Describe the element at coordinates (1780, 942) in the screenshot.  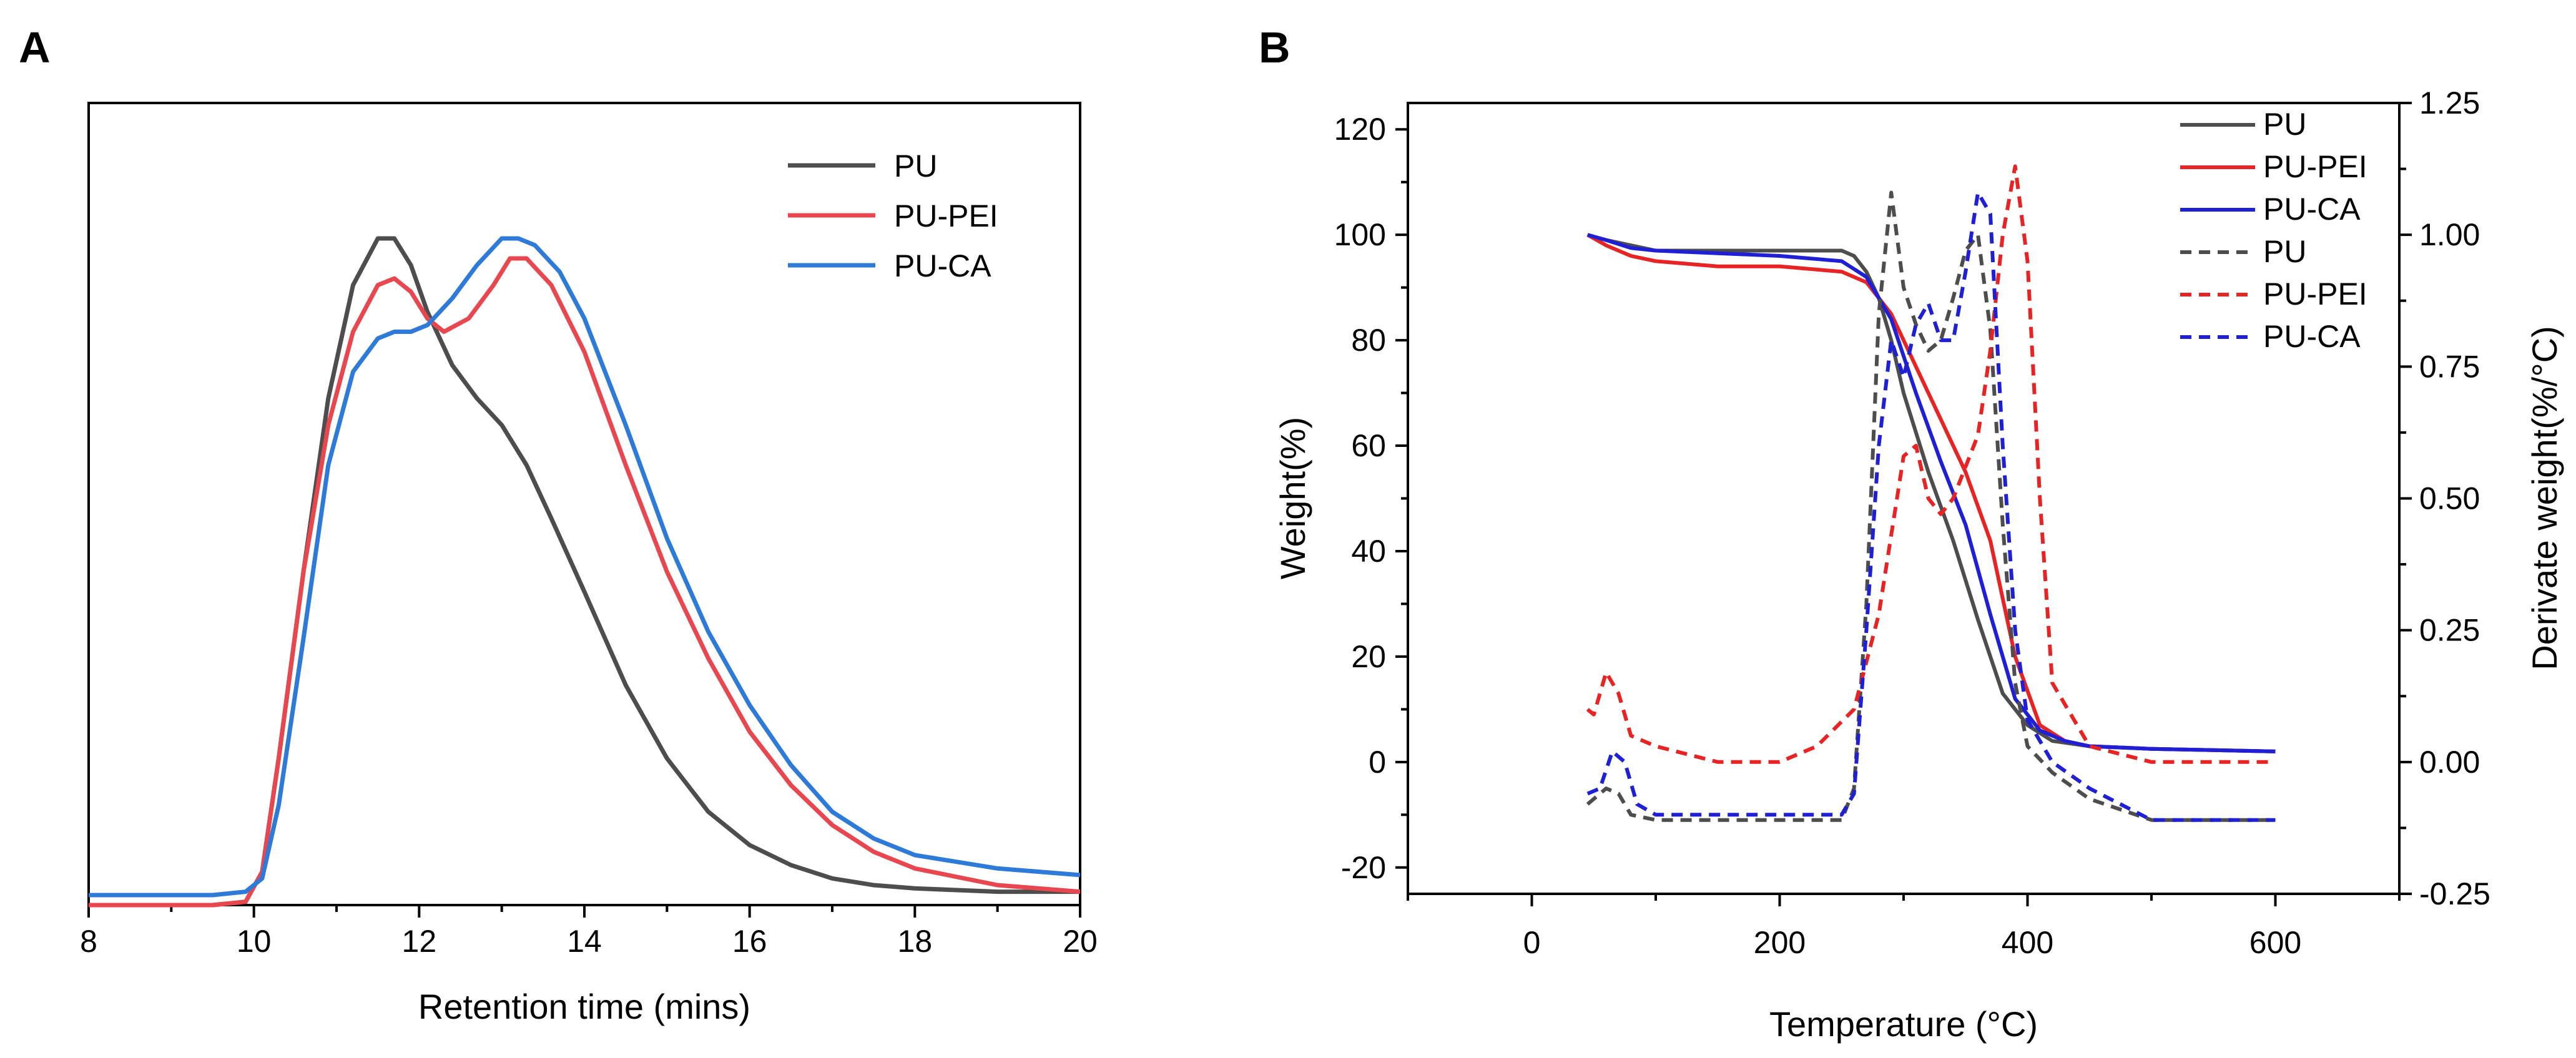
I see `panel-b-x-tick-label: 200` at that location.